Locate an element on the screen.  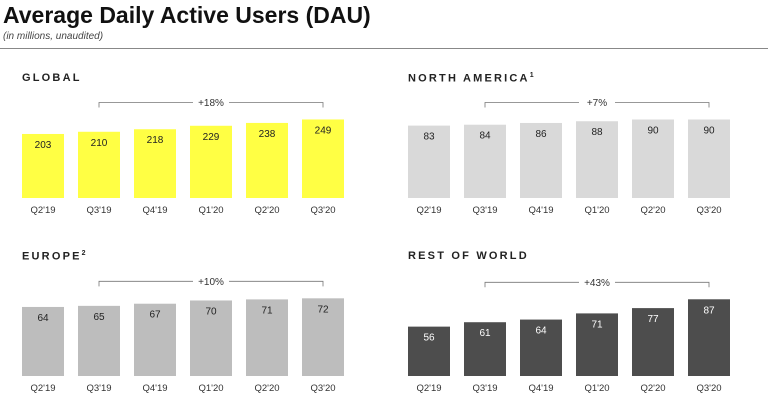
growth-label: +10% is located at coordinates (211, 282).